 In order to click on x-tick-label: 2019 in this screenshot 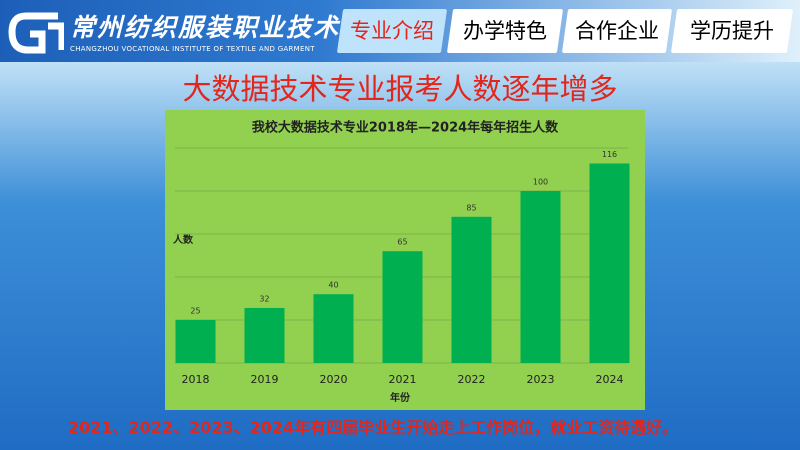, I will do `click(265, 379)`.